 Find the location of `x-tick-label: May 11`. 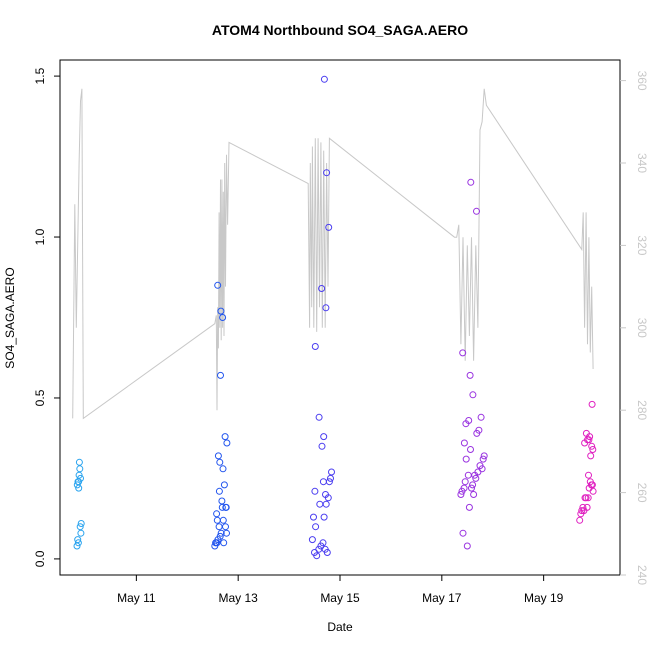

x-tick-label: May 11 is located at coordinates (136, 598).